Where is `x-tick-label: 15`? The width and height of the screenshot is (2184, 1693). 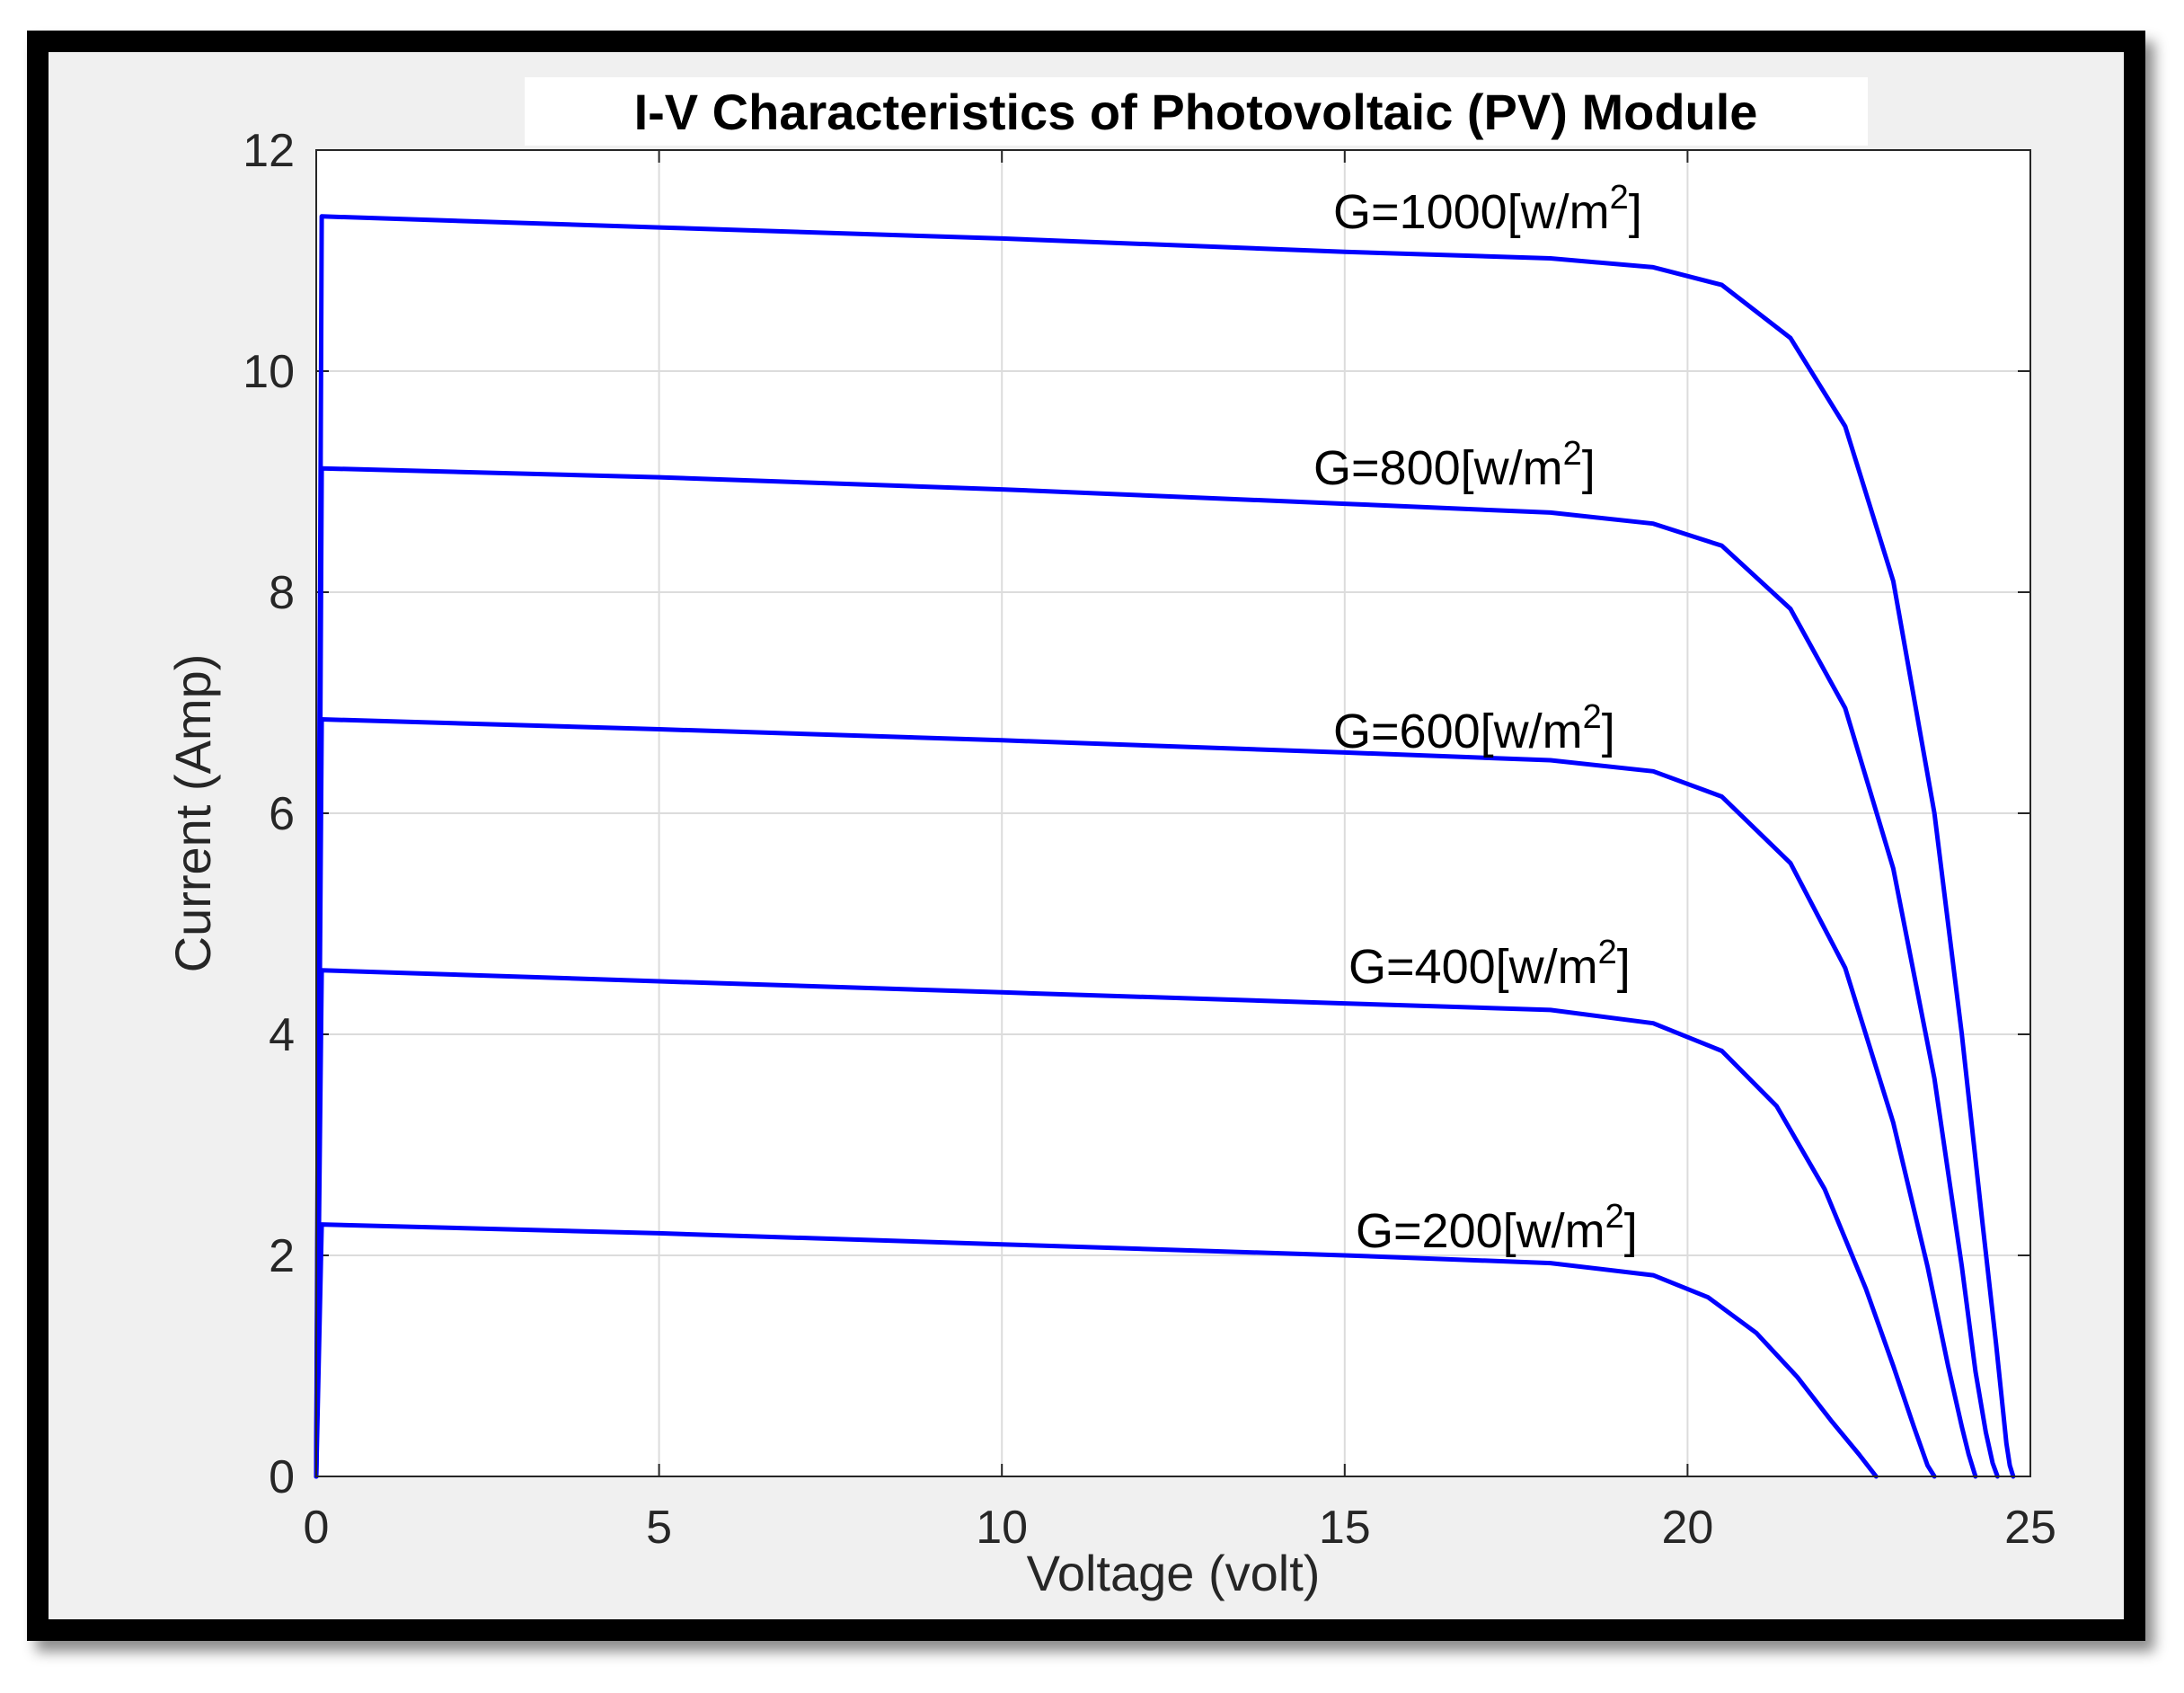 x-tick-label: 15 is located at coordinates (1345, 1528).